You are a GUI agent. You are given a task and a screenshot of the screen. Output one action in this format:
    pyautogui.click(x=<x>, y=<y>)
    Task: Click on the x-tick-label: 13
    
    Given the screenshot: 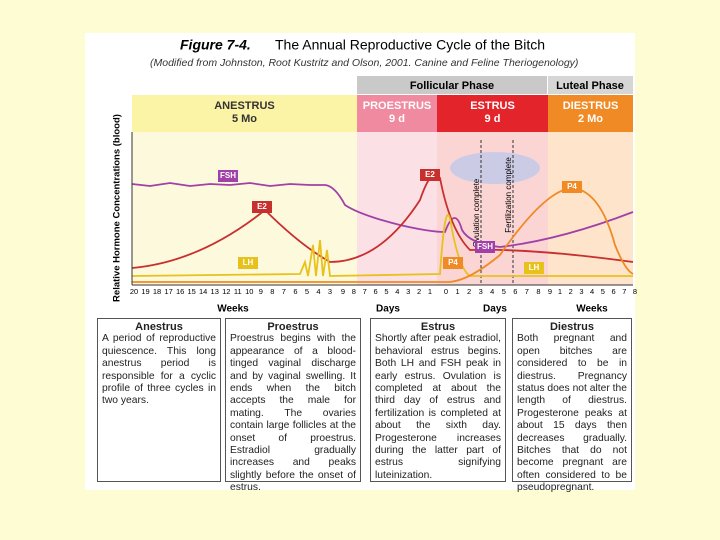 What is the action you would take?
    pyautogui.click(x=215, y=291)
    